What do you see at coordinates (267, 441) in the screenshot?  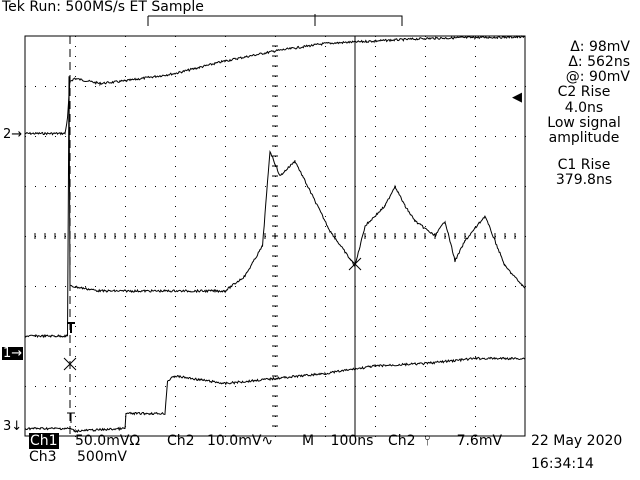 I see `ac-coupling-icon: ∿` at bounding box center [267, 441].